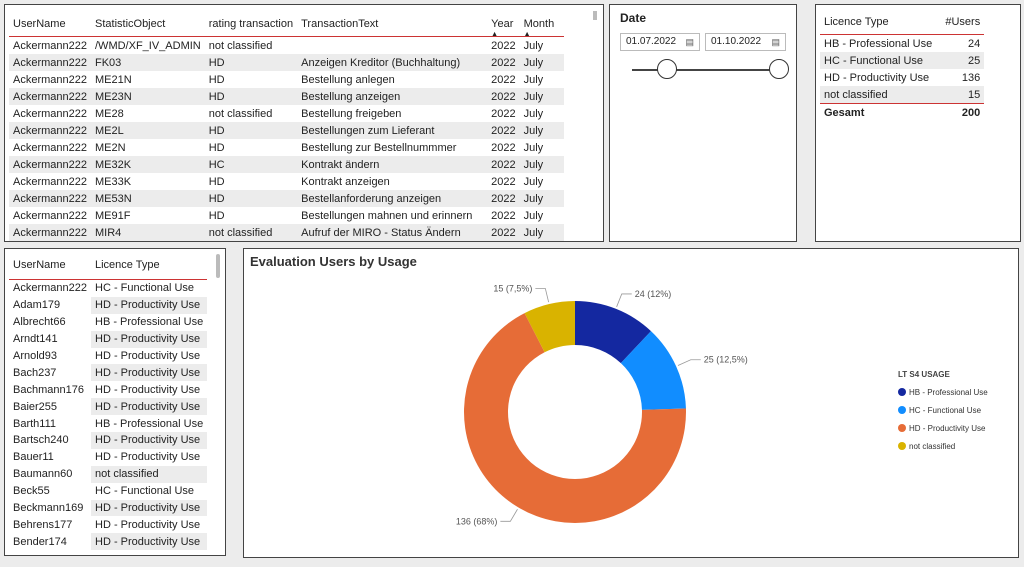 This screenshot has width=1024, height=567. What do you see at coordinates (392, 46) in the screenshot?
I see `cell-transactiontext` at bounding box center [392, 46].